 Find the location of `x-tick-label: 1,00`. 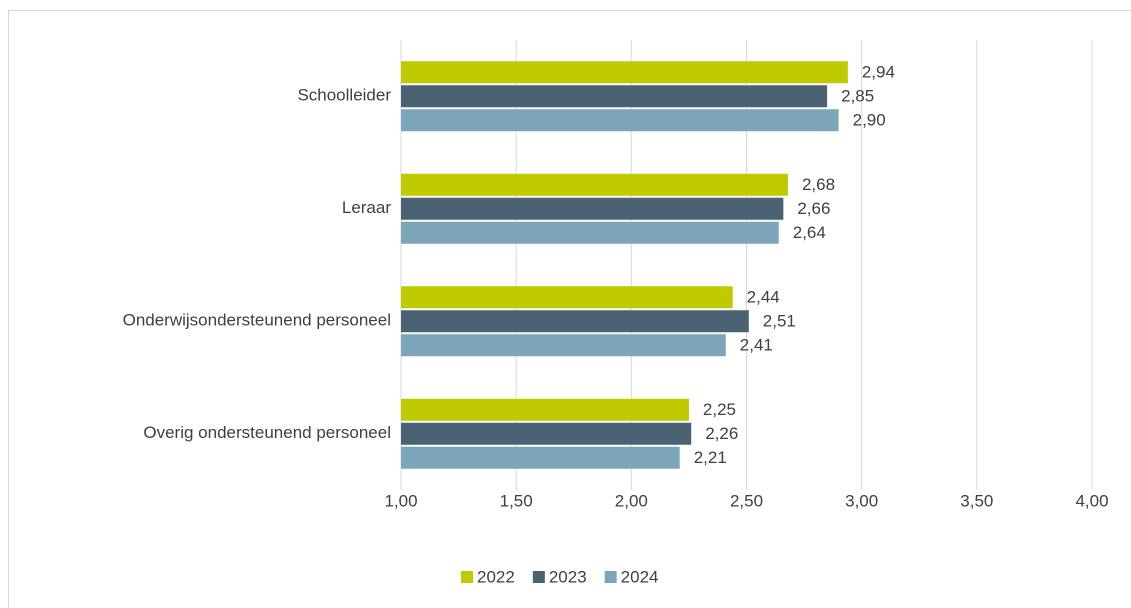

x-tick-label: 1,00 is located at coordinates (400, 500).